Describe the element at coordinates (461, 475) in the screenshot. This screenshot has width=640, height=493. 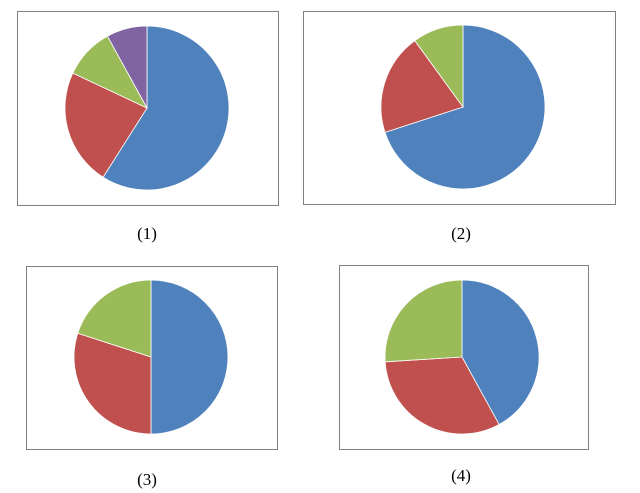
I see `chart-caption: (4)` at that location.